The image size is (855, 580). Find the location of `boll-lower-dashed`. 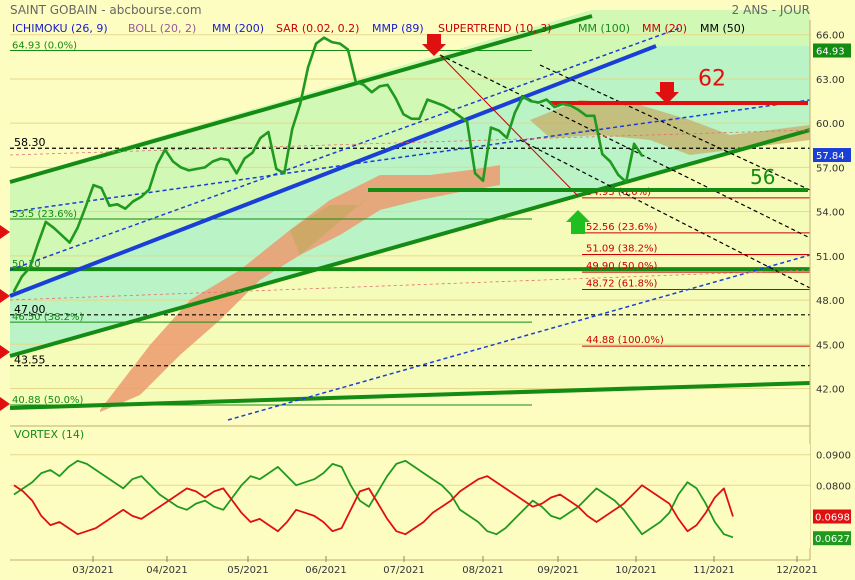

boll-lower-dashed is located at coordinates (410, 285).